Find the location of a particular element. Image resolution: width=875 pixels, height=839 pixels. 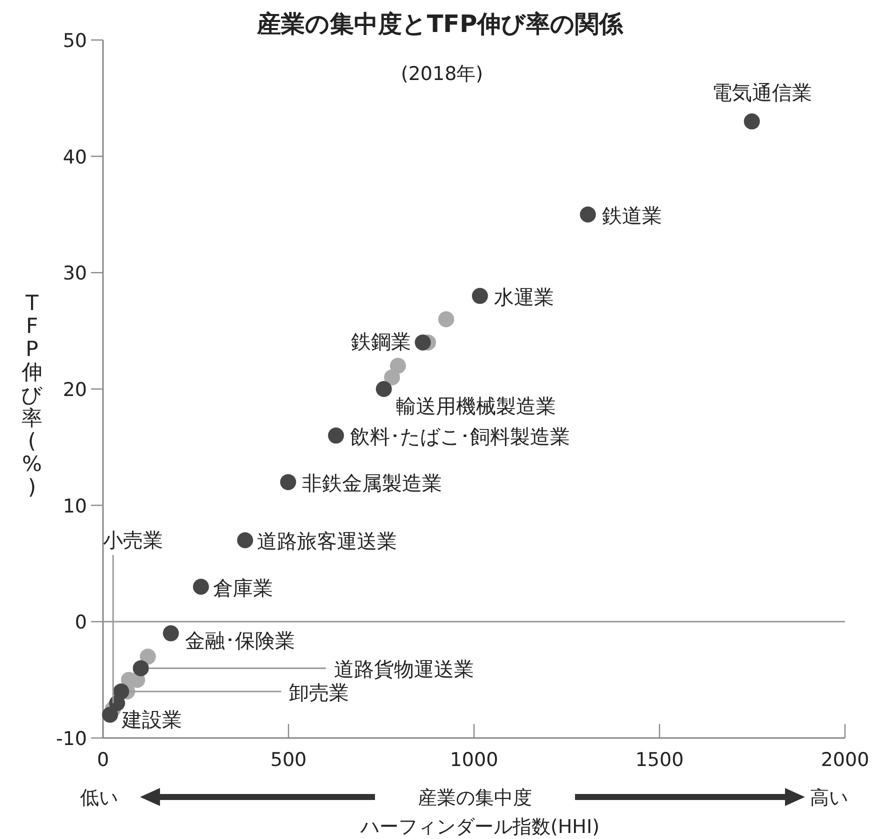

annotation: 水運業 is located at coordinates (524, 296).